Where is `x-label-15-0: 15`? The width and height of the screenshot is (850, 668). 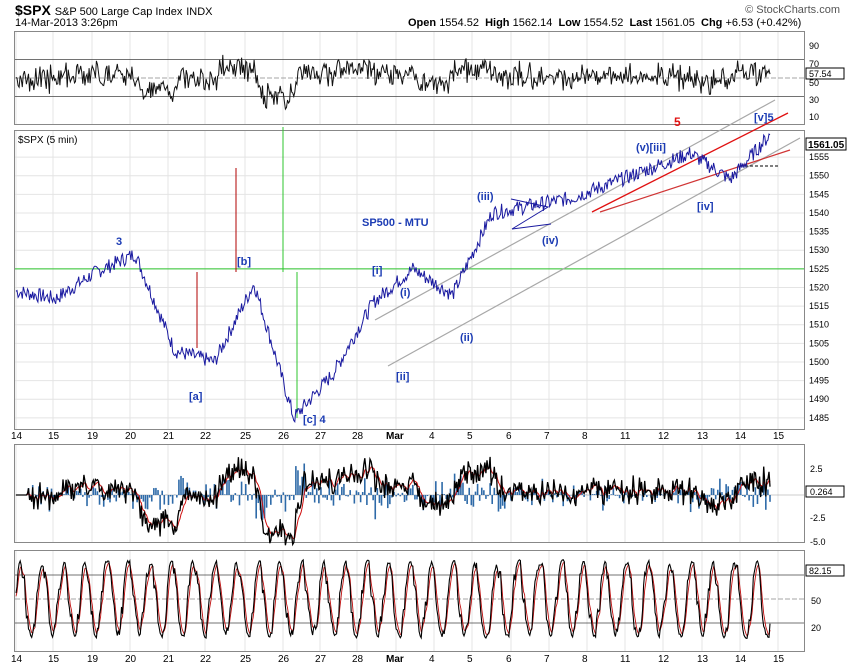
x-label-15-0: 15 is located at coordinates (54, 436).